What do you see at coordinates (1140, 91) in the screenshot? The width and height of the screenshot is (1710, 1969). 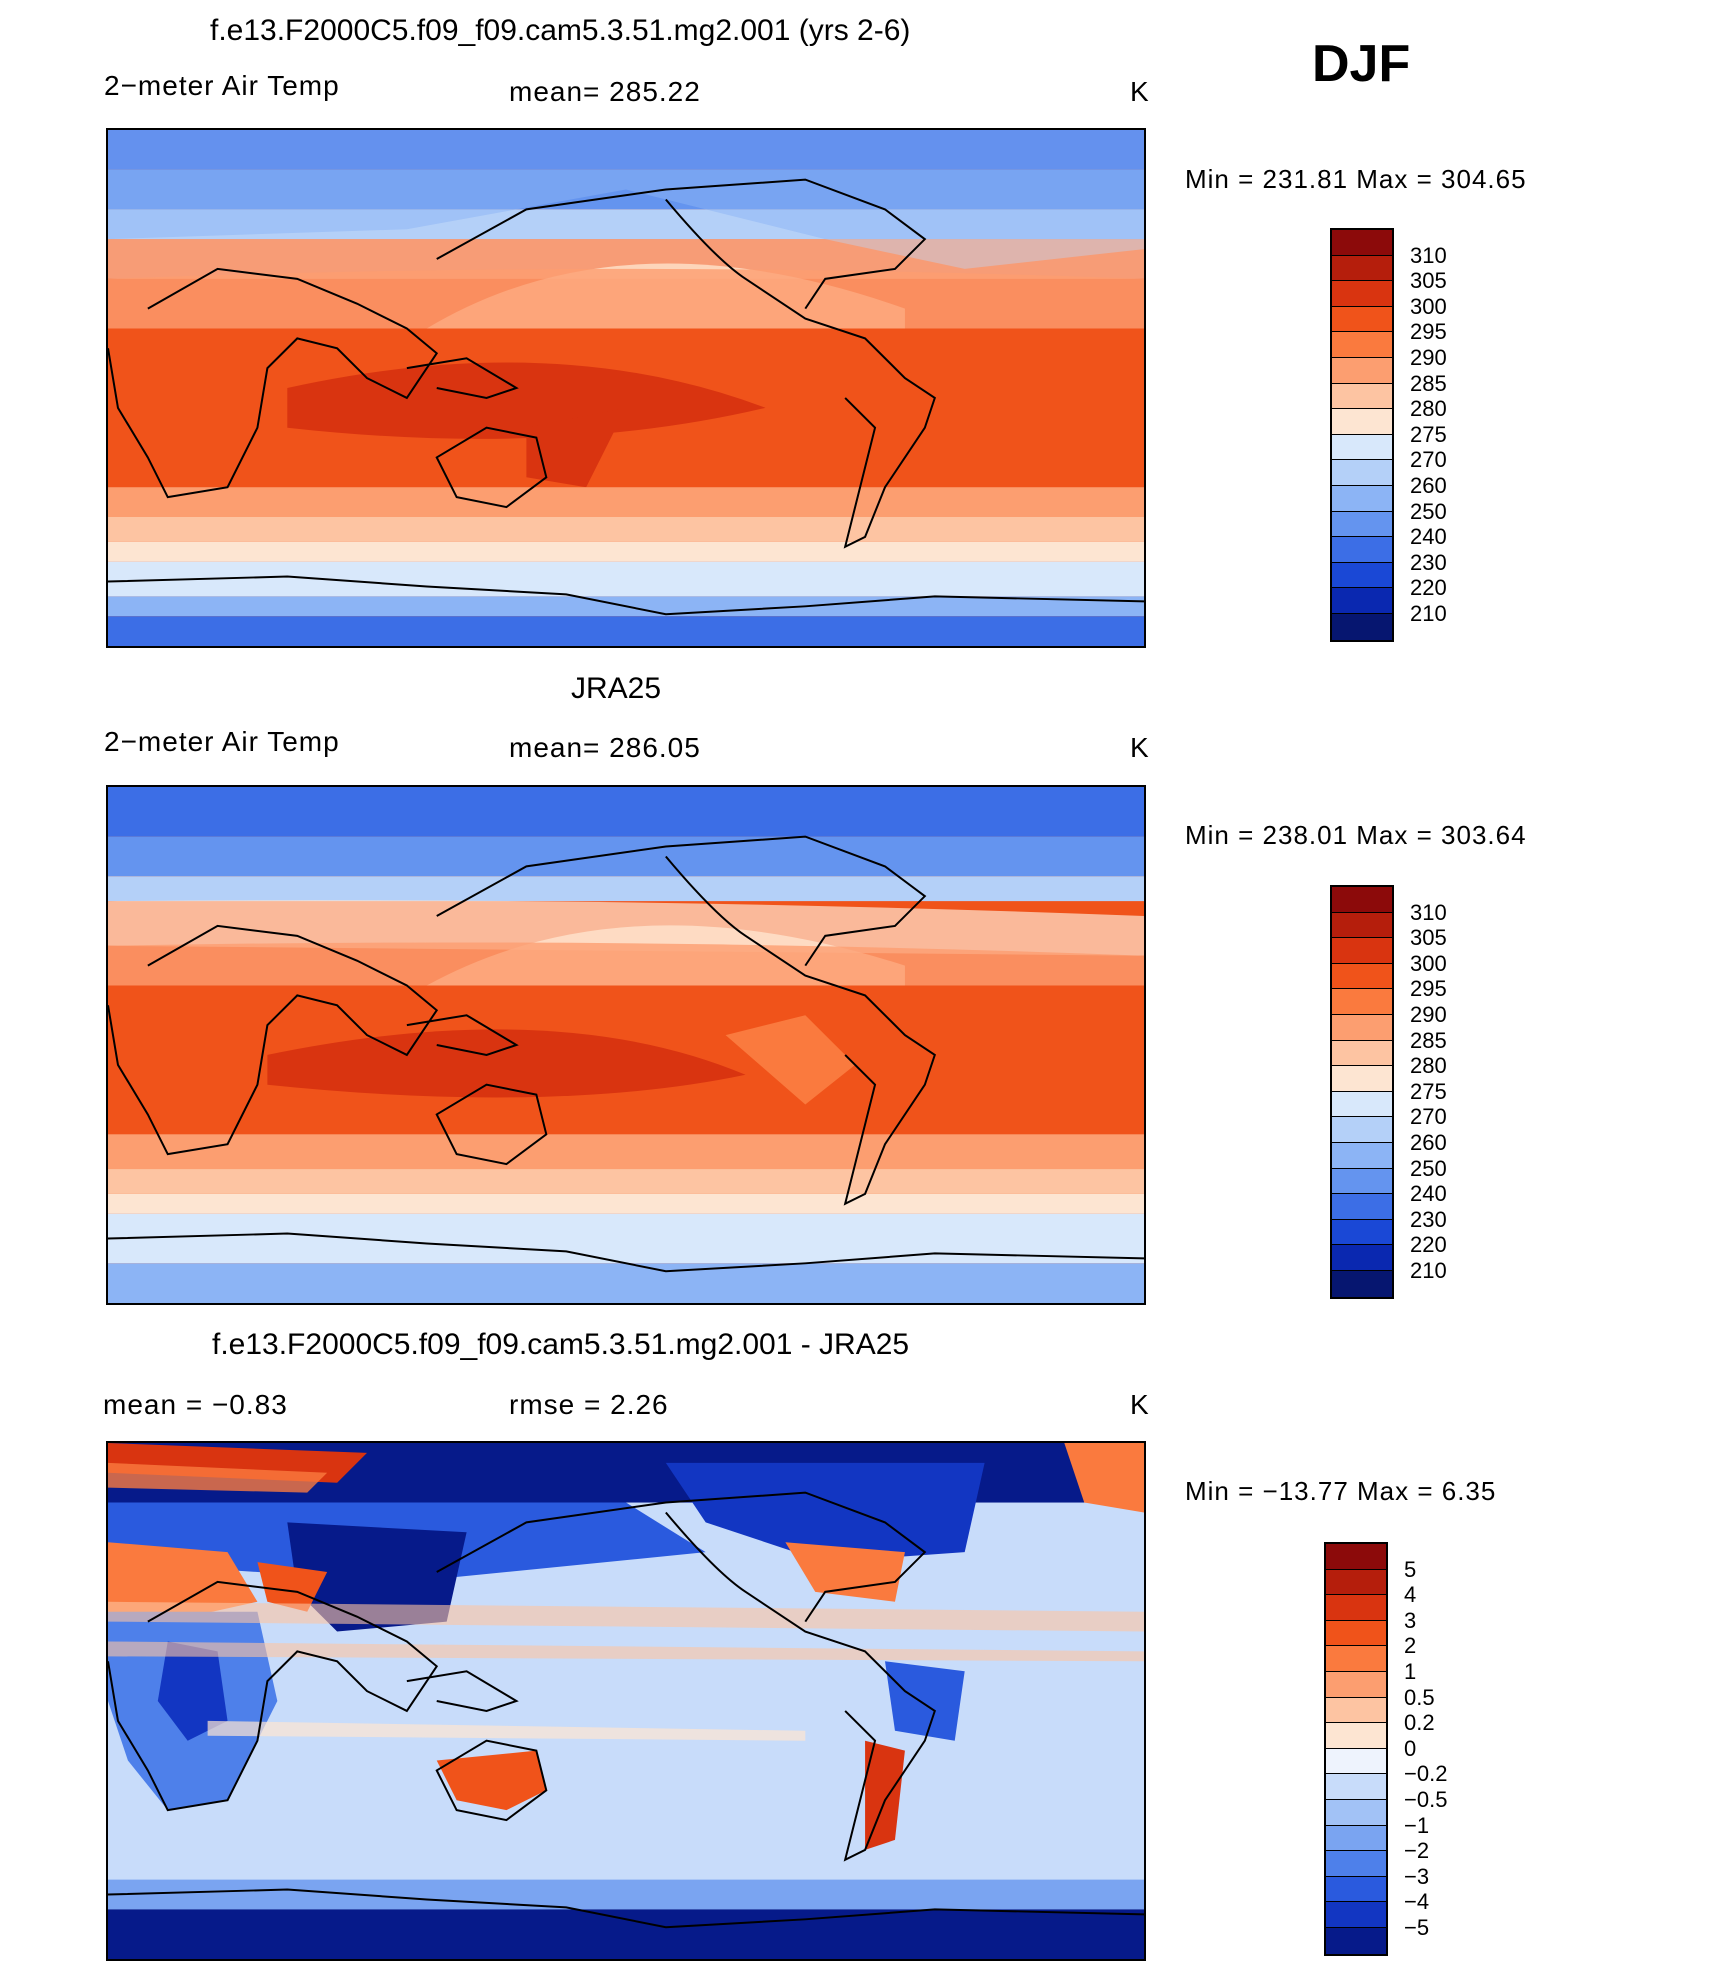 I see `panel-1-units: K` at bounding box center [1140, 91].